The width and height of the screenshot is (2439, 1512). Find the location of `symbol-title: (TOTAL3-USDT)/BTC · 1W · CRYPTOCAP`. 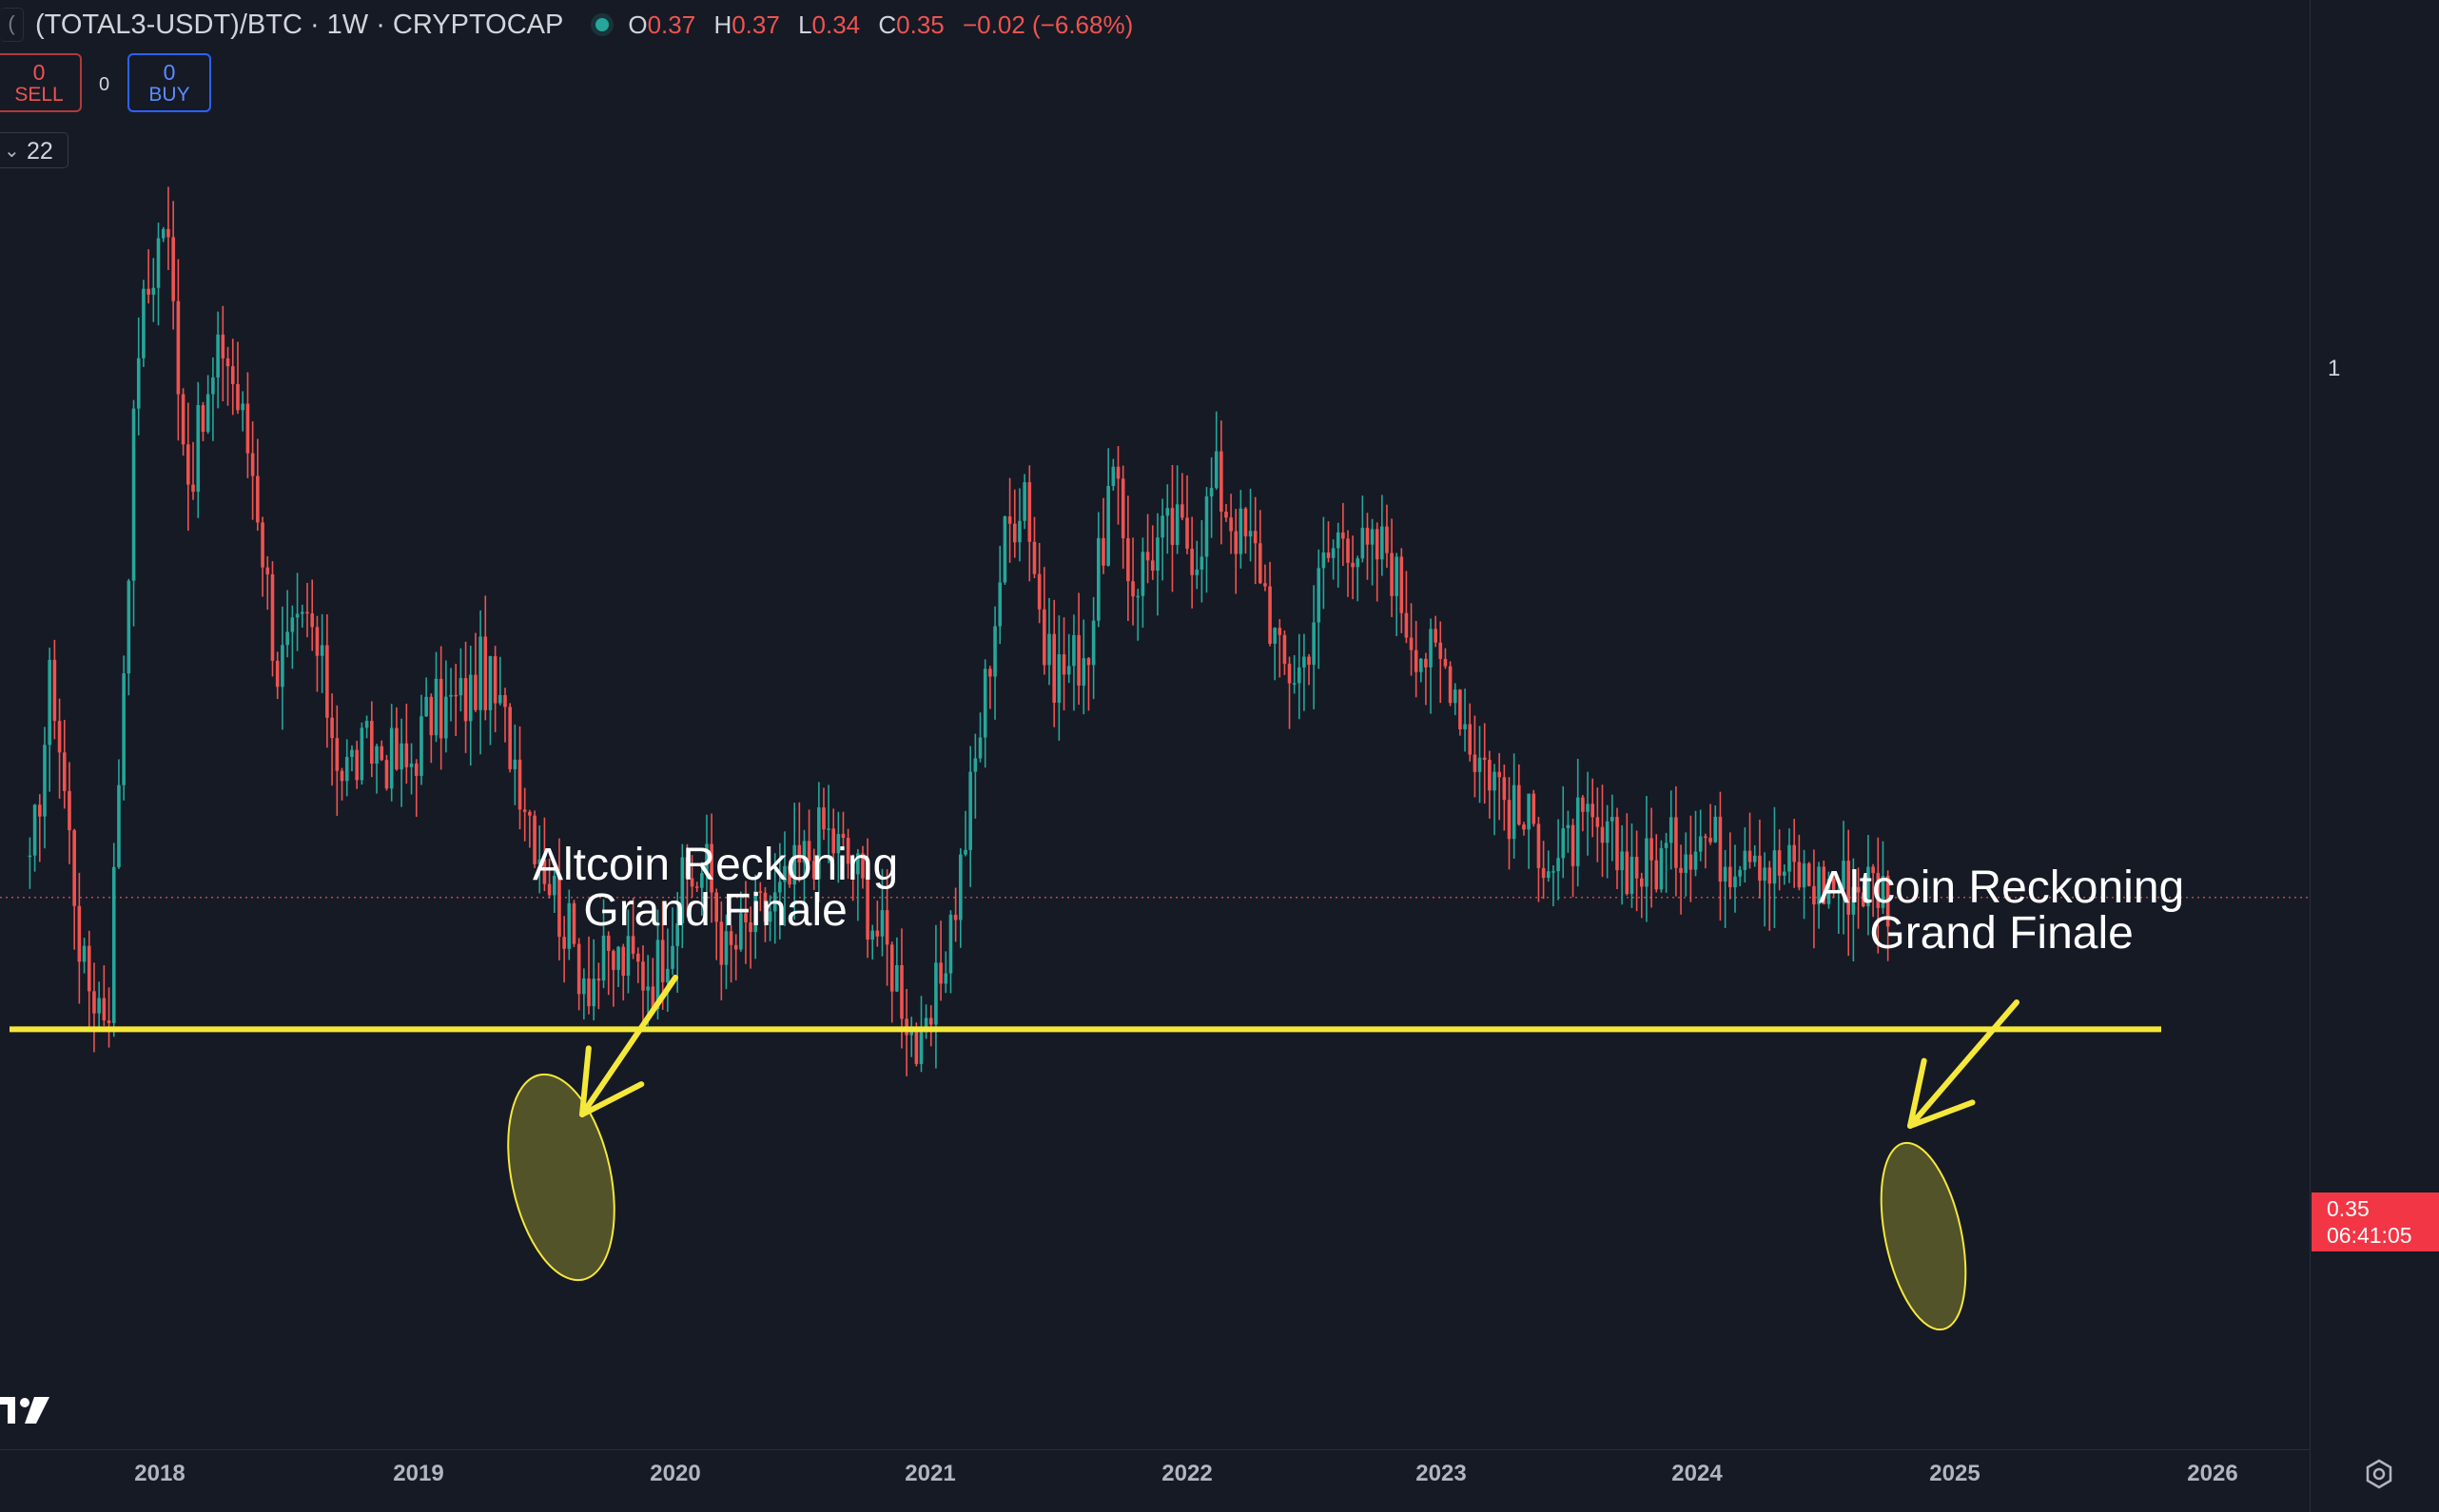

symbol-title: (TOTAL3-USDT)/BTC · 1W · CRYPTOCAP is located at coordinates (299, 24).